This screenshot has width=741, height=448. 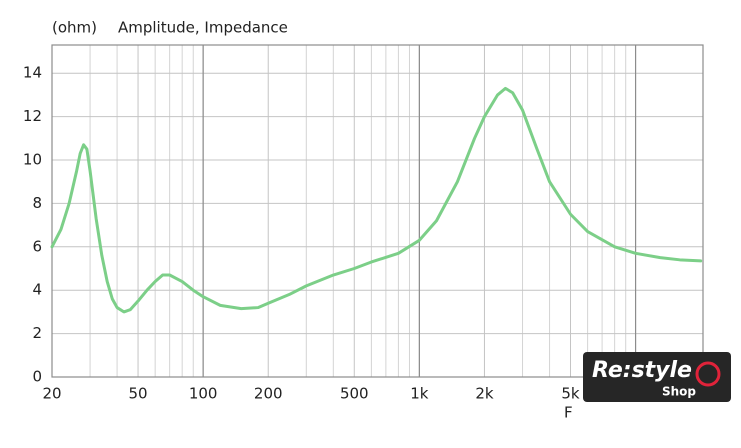 What do you see at coordinates (568, 413) in the screenshot?
I see `x-axis-label: F` at bounding box center [568, 413].